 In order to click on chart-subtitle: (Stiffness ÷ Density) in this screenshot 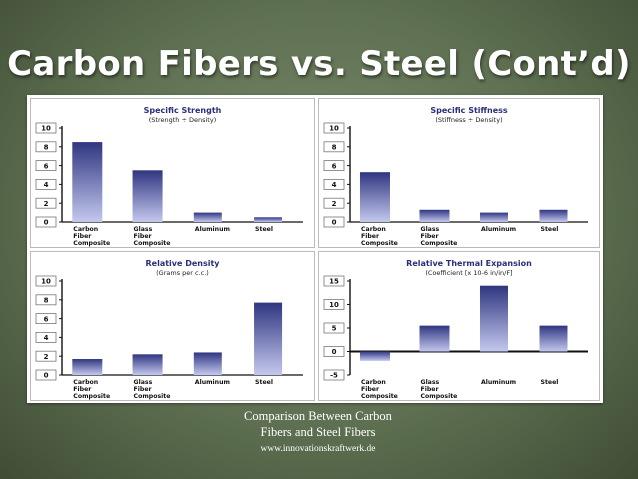, I will do `click(468, 120)`.